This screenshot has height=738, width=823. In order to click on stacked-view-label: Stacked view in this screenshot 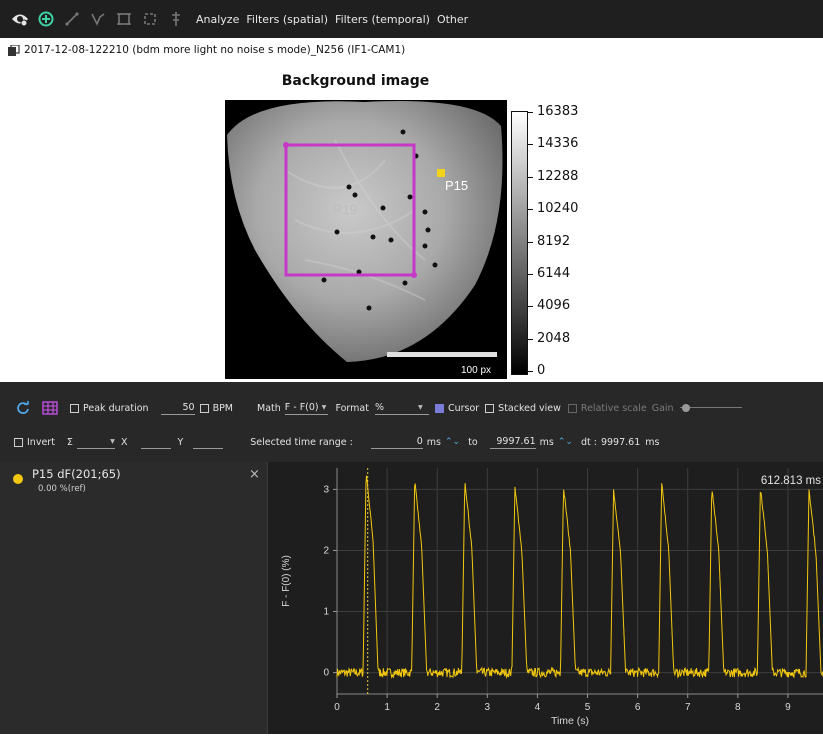, I will do `click(529, 408)`.